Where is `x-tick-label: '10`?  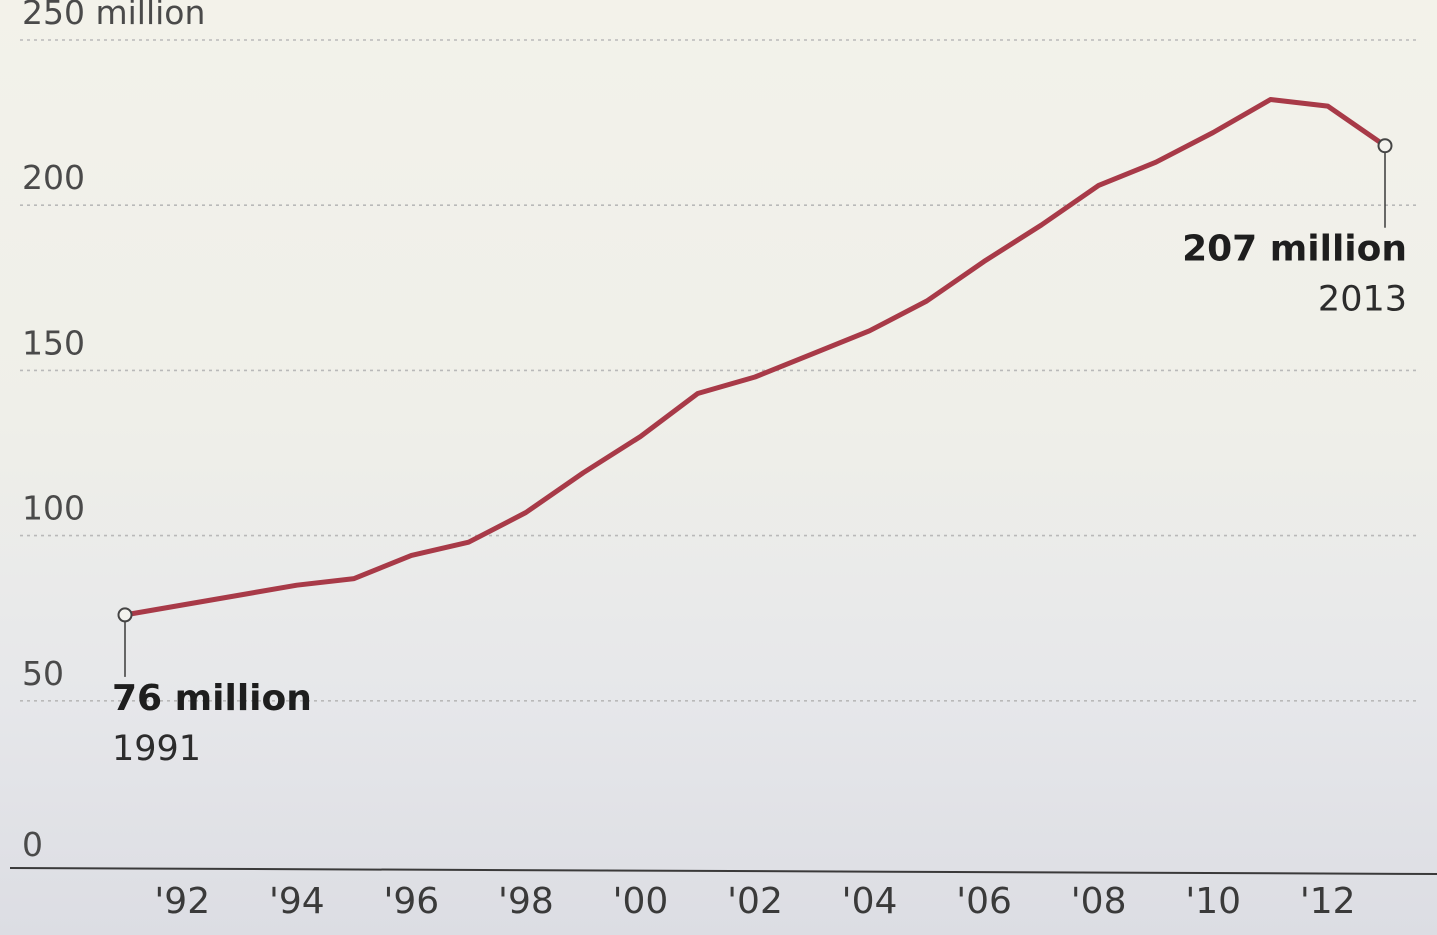
x-tick-label: '10 is located at coordinates (1213, 901).